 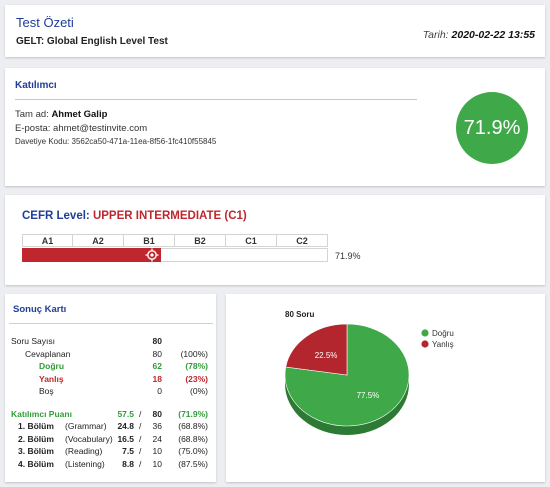 I want to click on result-row-percent: (71.9%), so click(x=193, y=413).